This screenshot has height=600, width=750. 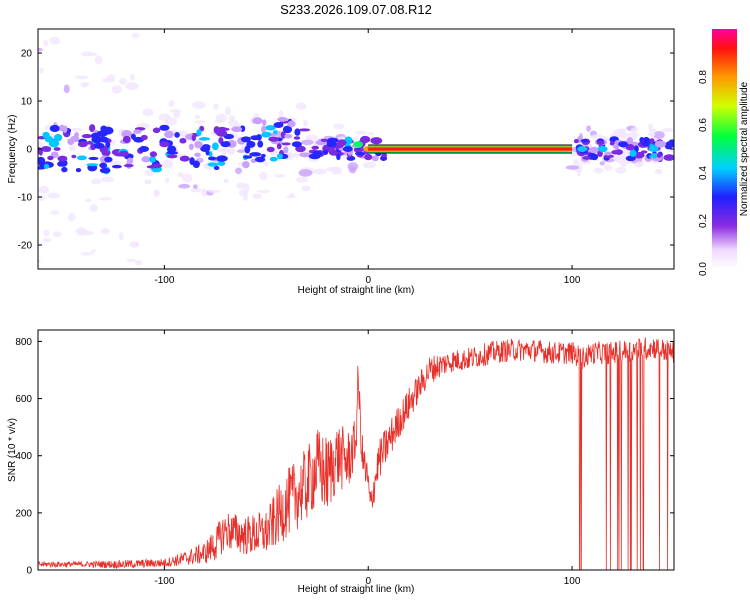 I want to click on figure-title: S233.2026.109.07.08.R12, so click(x=356, y=9).